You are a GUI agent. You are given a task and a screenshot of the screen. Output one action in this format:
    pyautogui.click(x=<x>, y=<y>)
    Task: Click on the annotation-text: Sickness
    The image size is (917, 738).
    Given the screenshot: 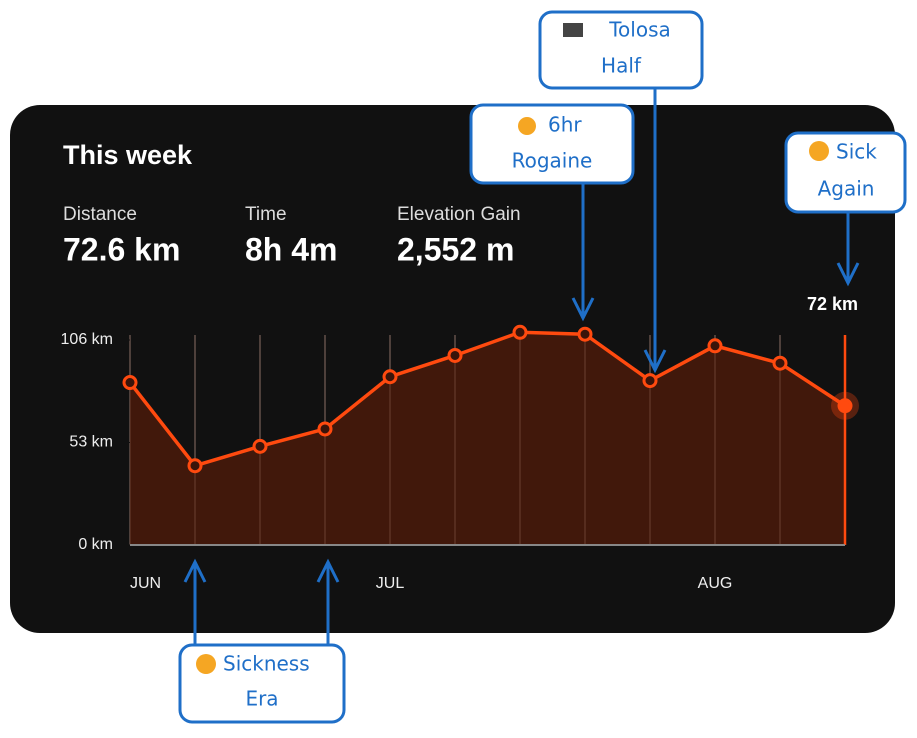 What is the action you would take?
    pyautogui.click(x=266, y=664)
    